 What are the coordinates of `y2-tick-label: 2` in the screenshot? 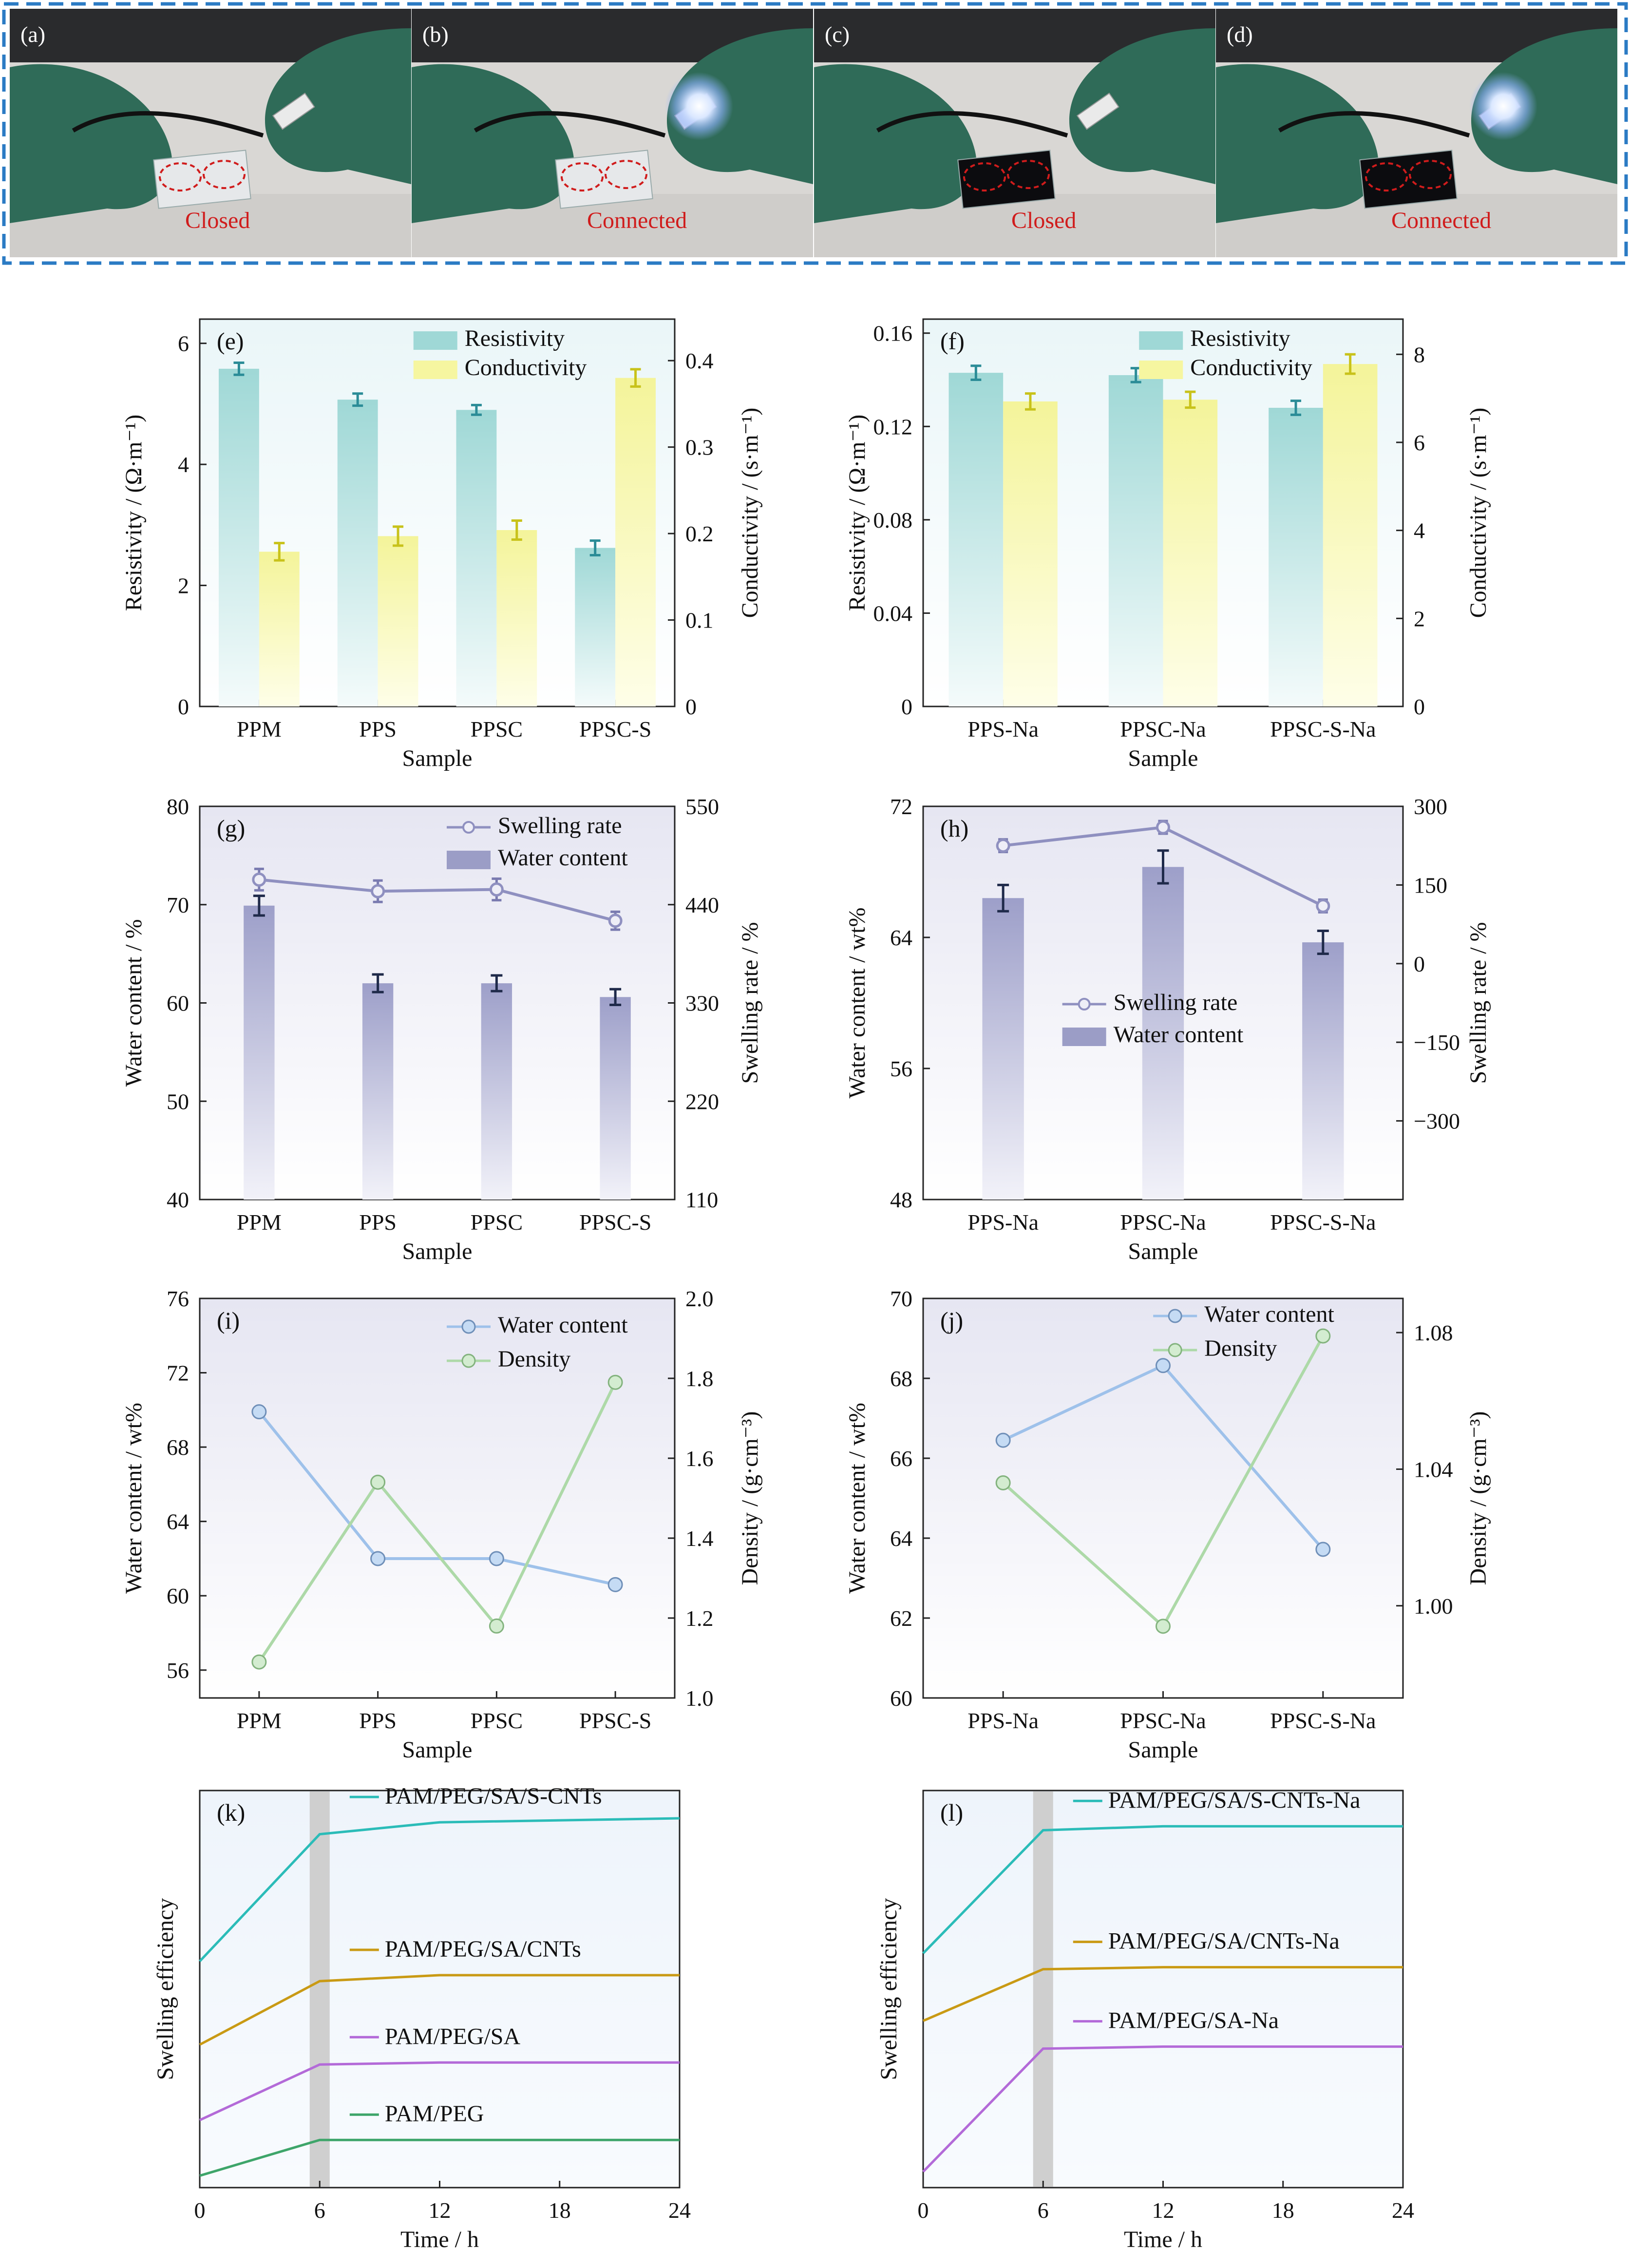 It's located at (1420, 618).